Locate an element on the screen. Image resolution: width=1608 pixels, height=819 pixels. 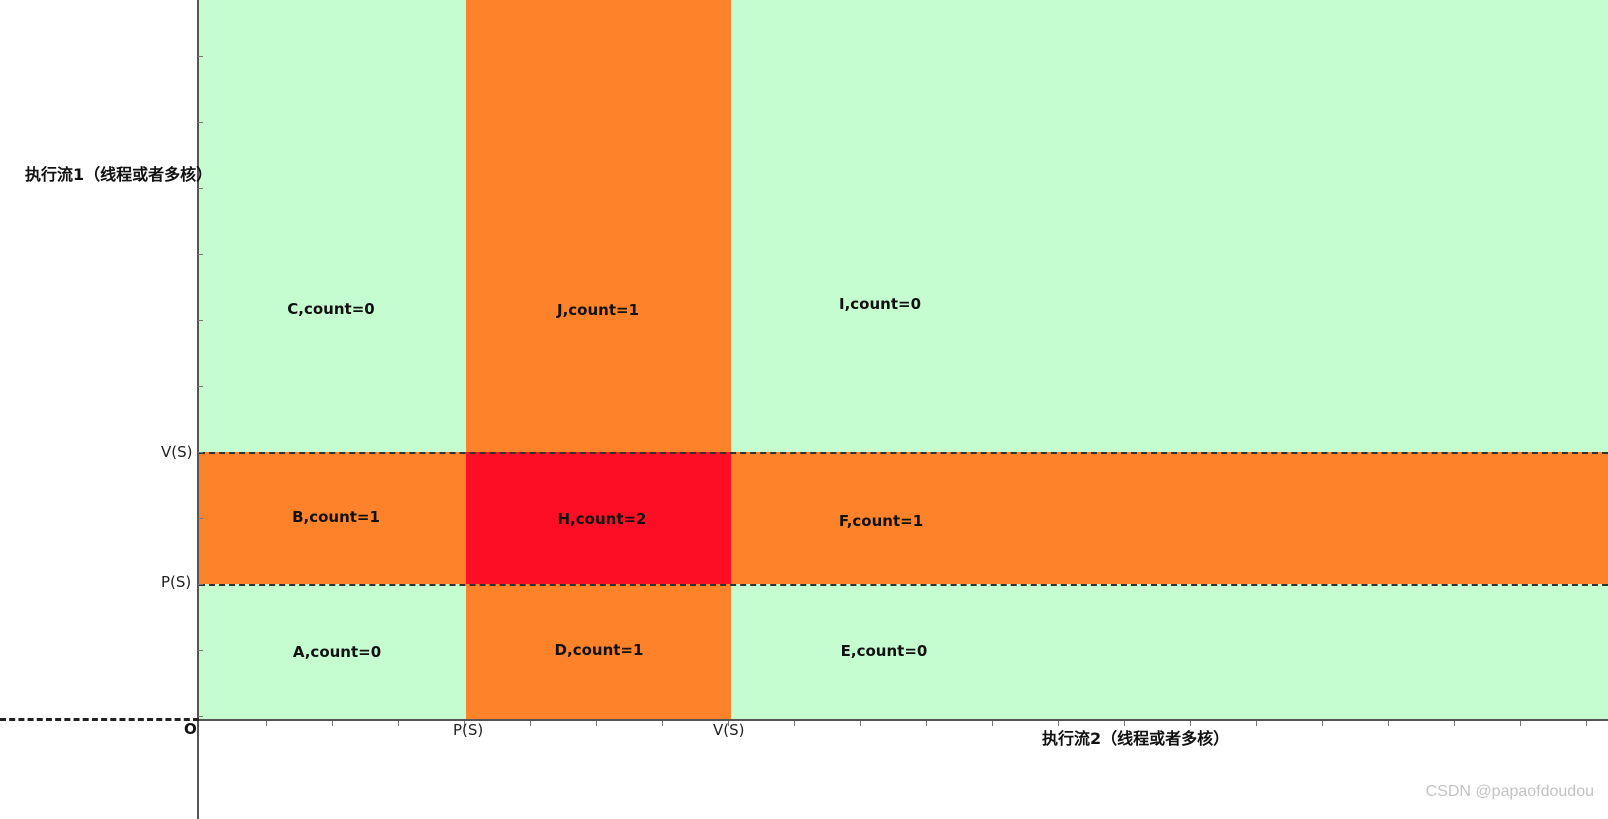
region-label-d: D,count=1 is located at coordinates (599, 650).